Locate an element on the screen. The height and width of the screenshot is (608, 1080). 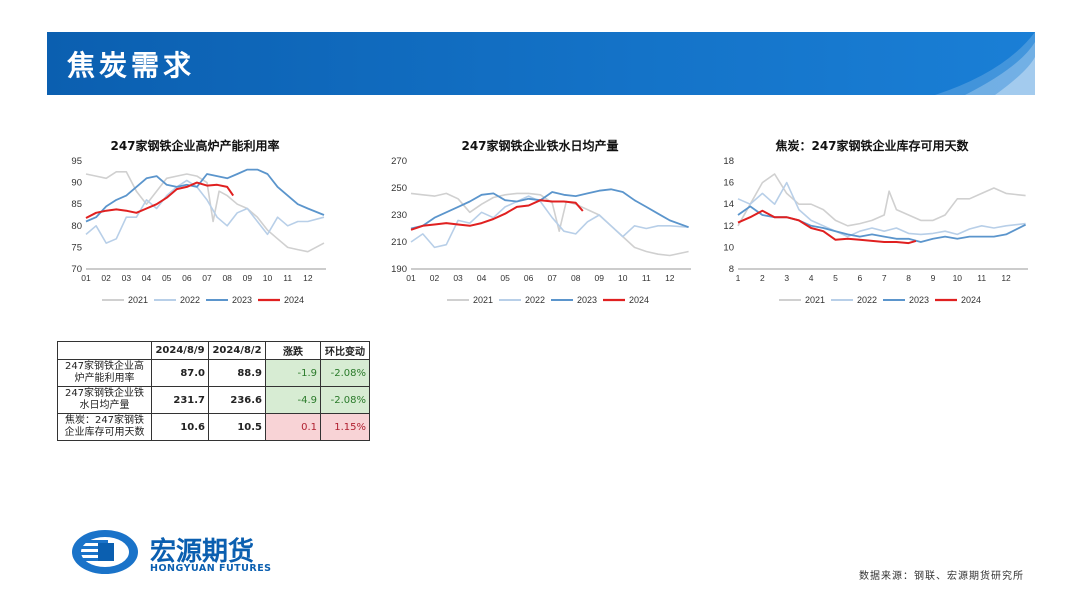
table-row: 247家钢铁企业铁水日均产量 231.7 236.6 -4.9 -2.08% is located at coordinates (213, 400).